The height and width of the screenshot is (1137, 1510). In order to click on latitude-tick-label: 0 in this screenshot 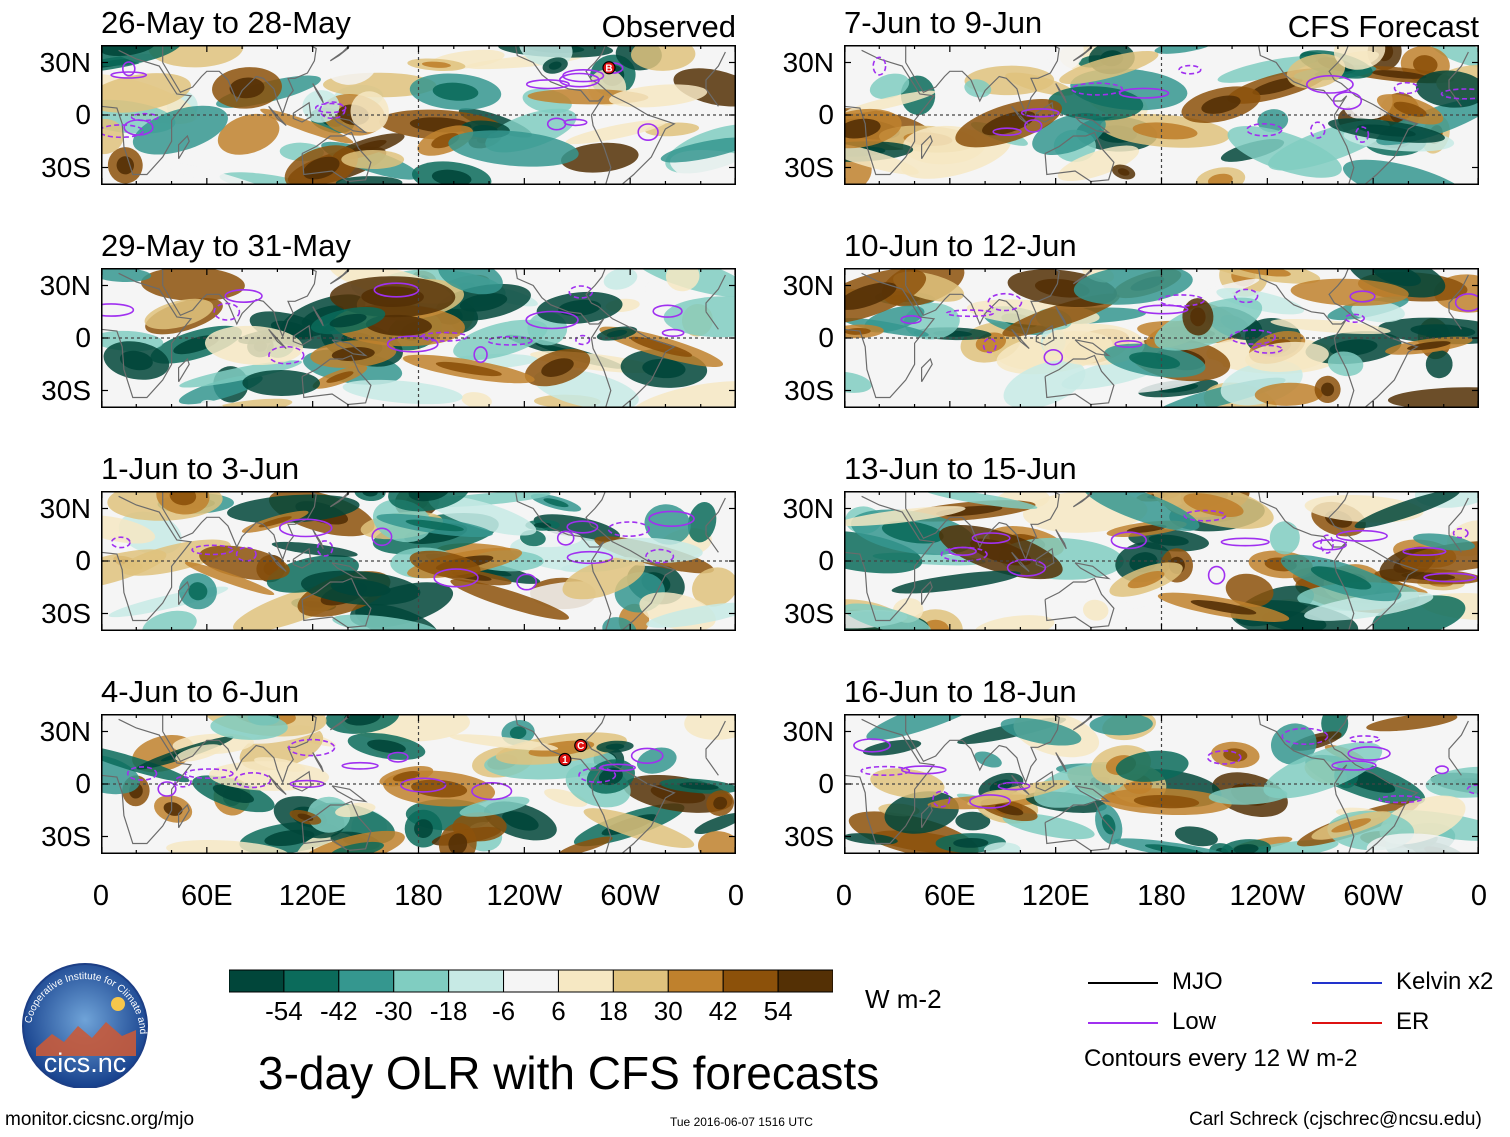, I will do `click(83, 783)`.